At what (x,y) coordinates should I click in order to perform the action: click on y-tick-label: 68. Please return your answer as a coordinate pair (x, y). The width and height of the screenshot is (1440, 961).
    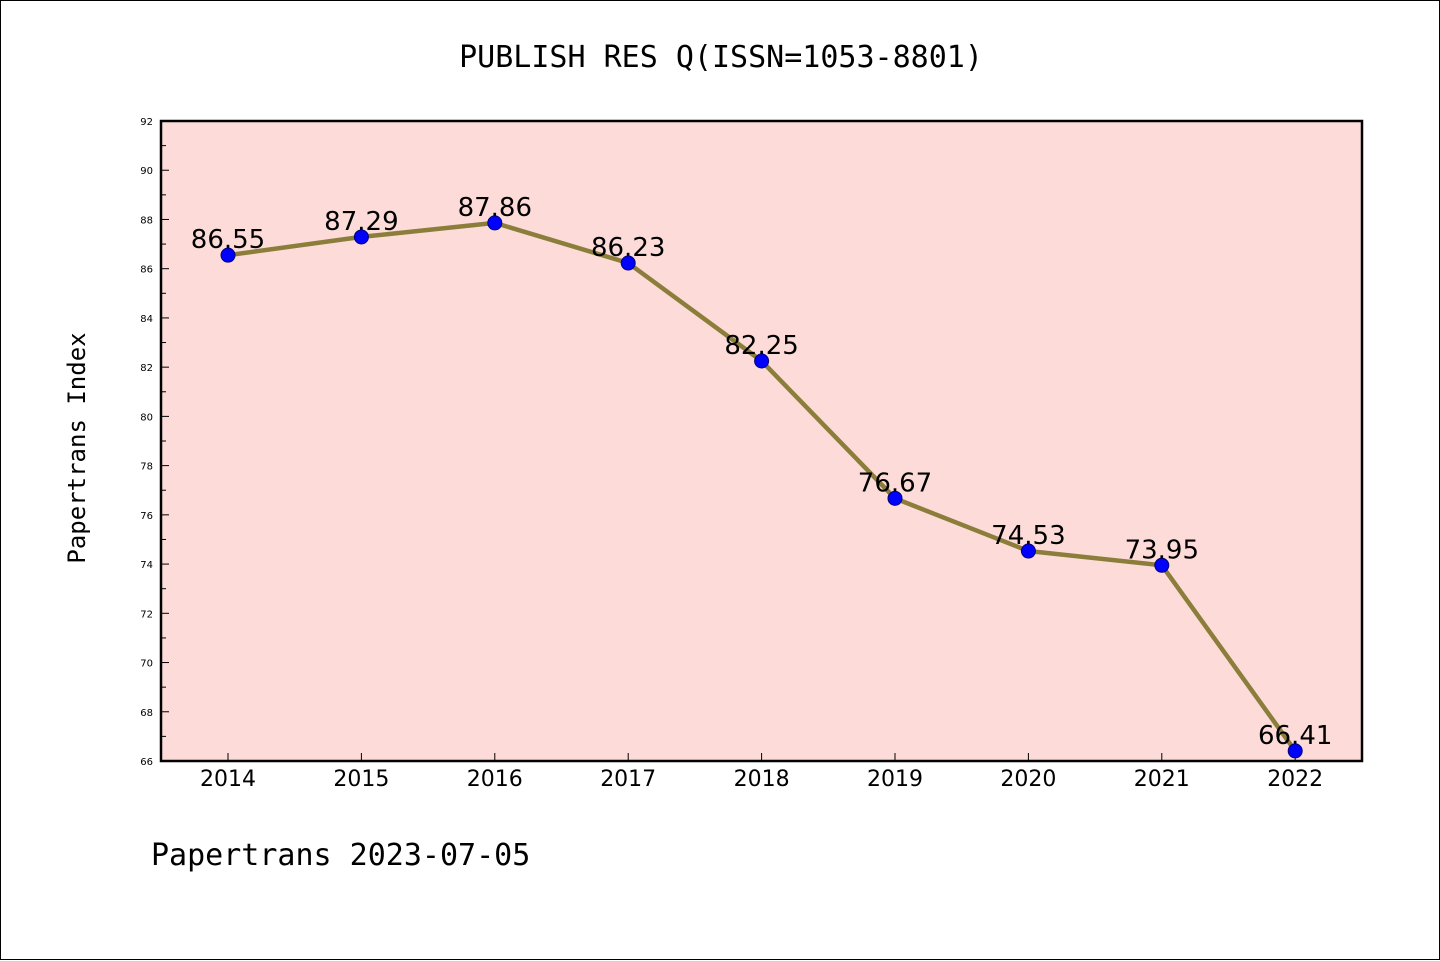
    Looking at the image, I should click on (146, 713).